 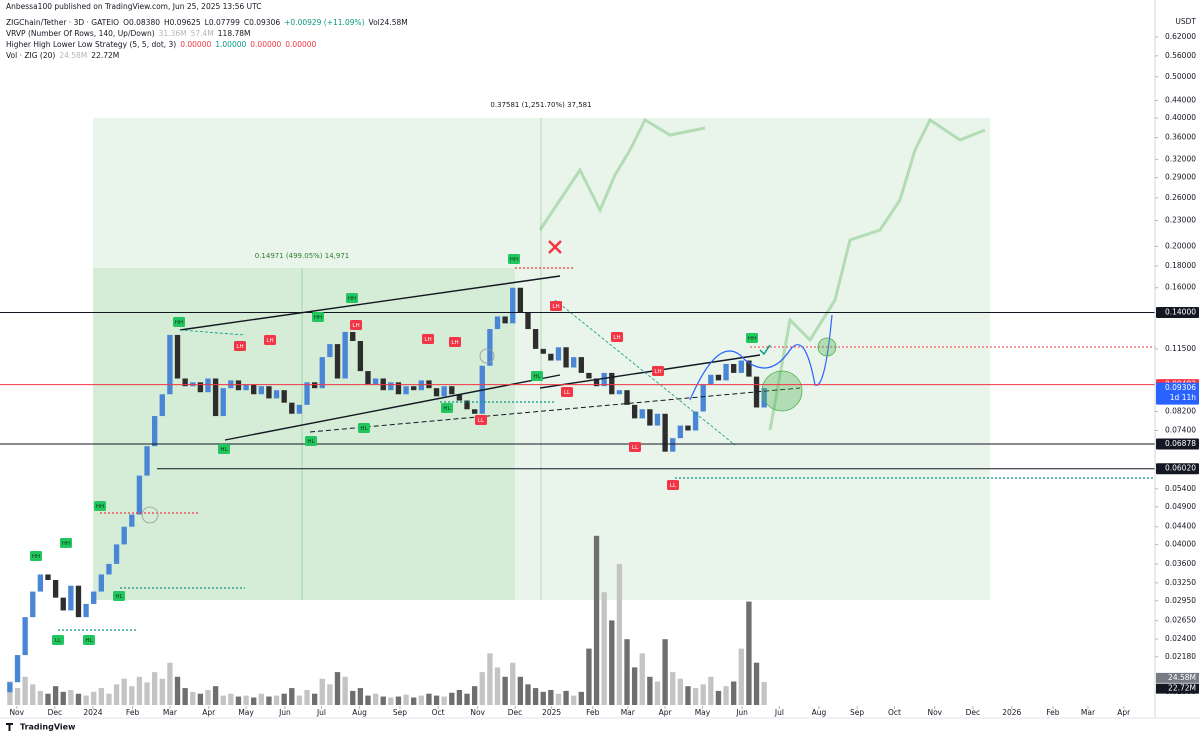 I want to click on price-tag, so click(x=1177, y=312).